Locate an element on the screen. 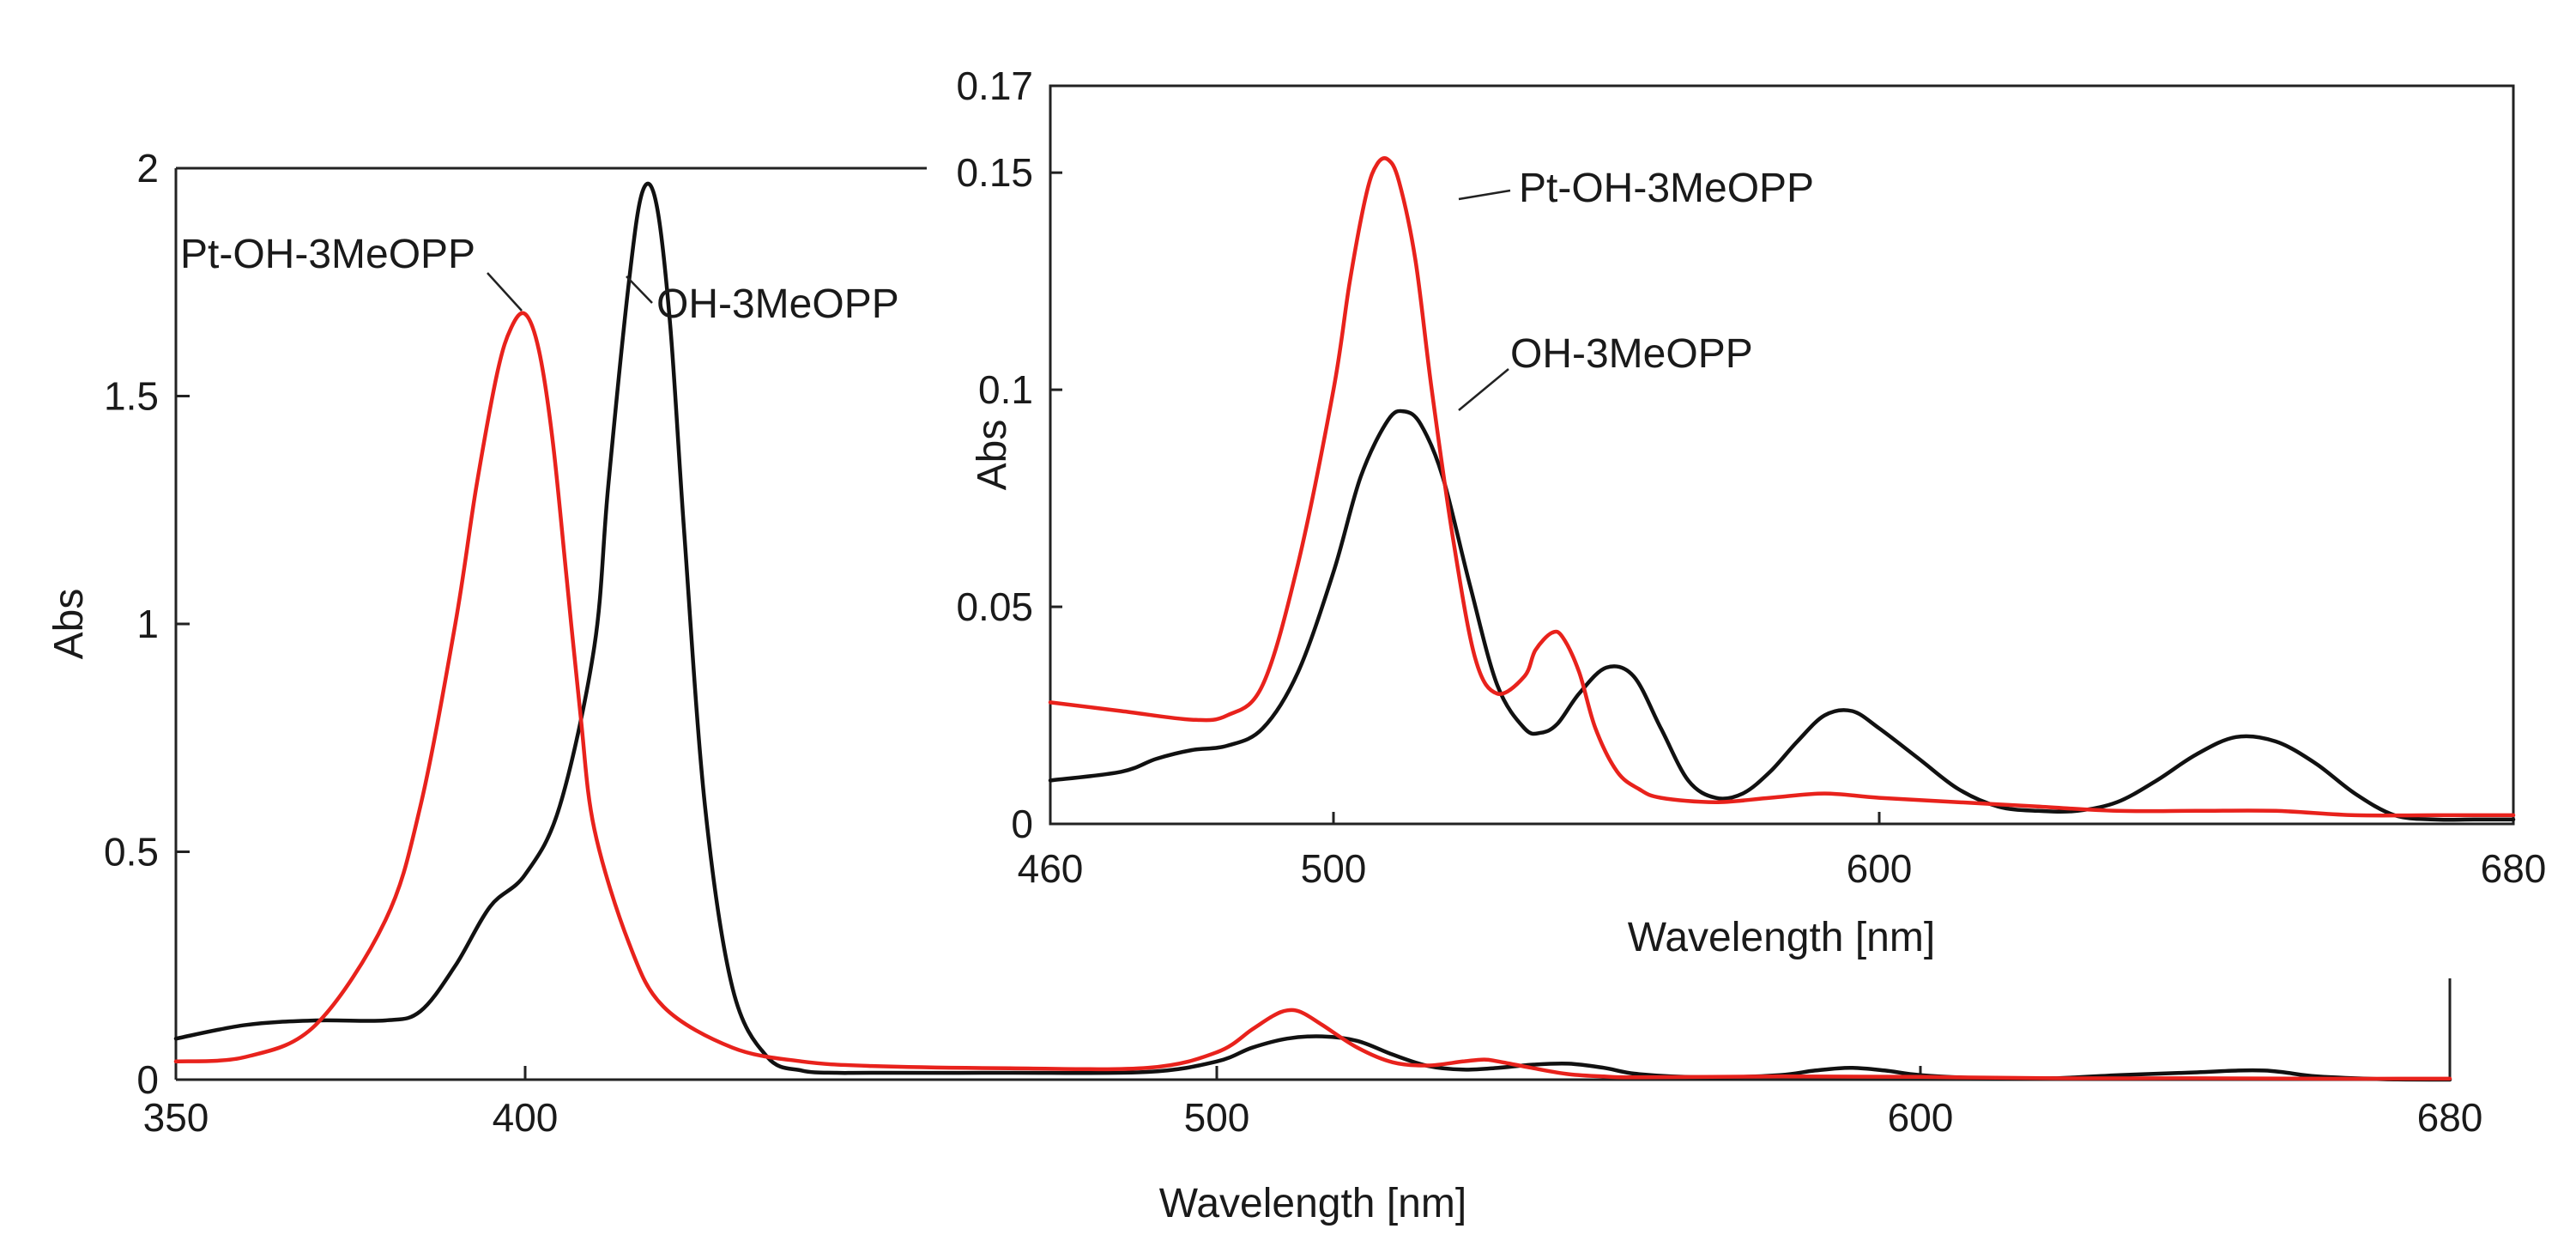 Image resolution: width=2576 pixels, height=1253 pixels. main-x-axis-title: Wavelength [nm] is located at coordinates (1312, 1203).